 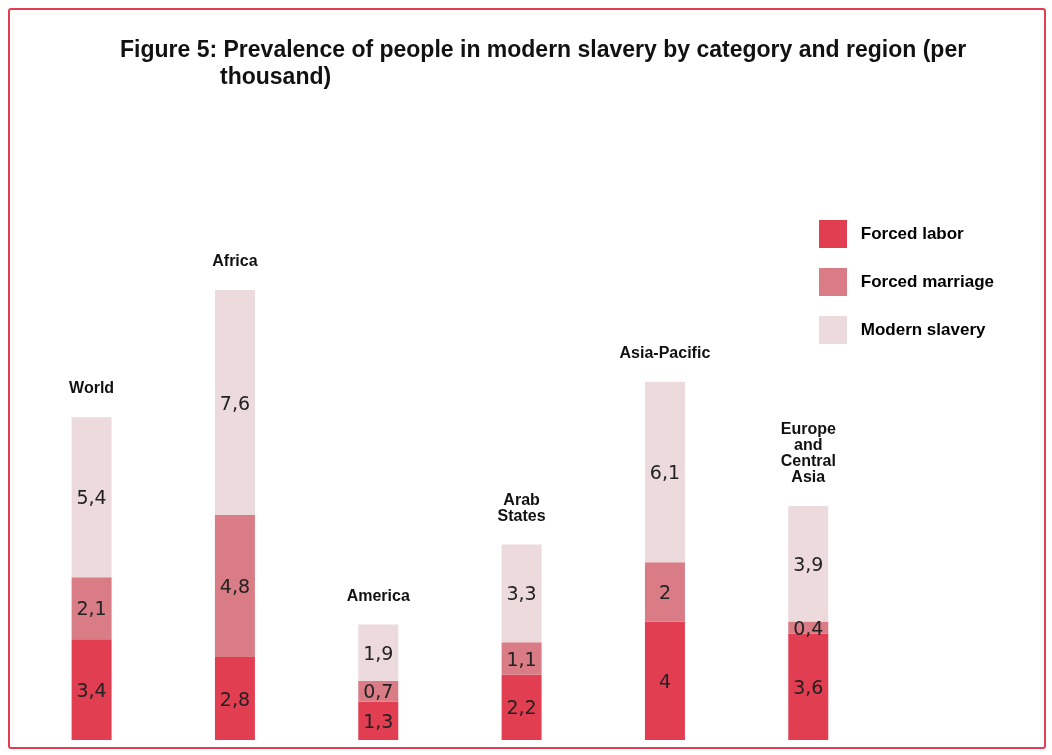 What do you see at coordinates (521, 658) in the screenshot?
I see `data-label: 1,1` at bounding box center [521, 658].